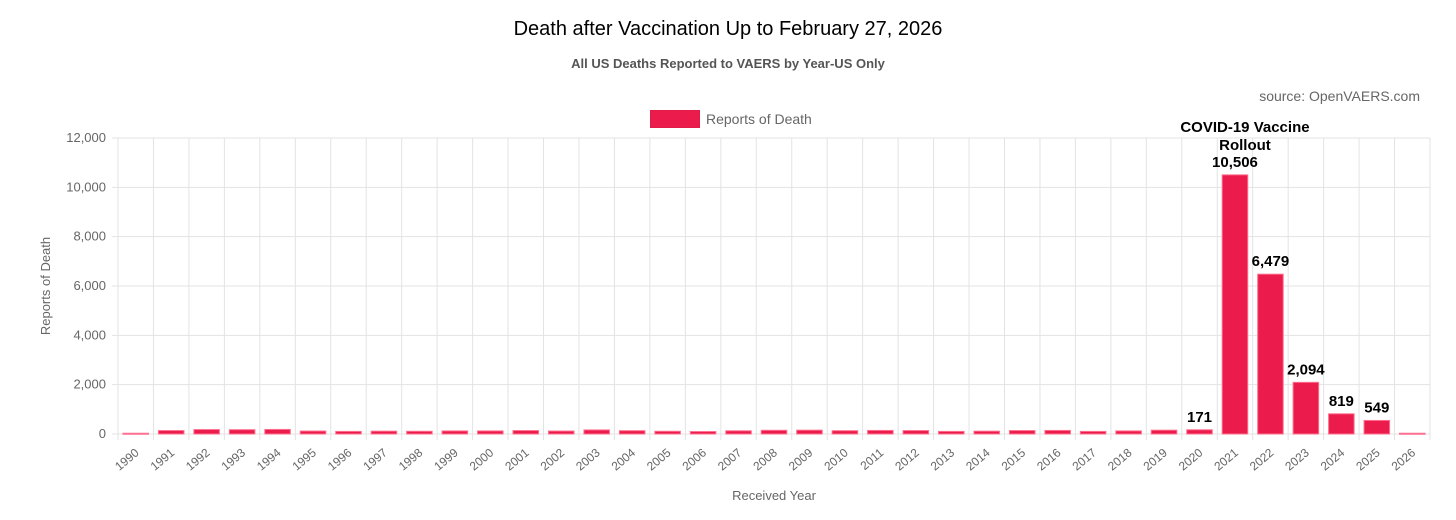 This screenshot has height=520, width=1456. I want to click on x-tick-label: 2014, so click(978, 459).